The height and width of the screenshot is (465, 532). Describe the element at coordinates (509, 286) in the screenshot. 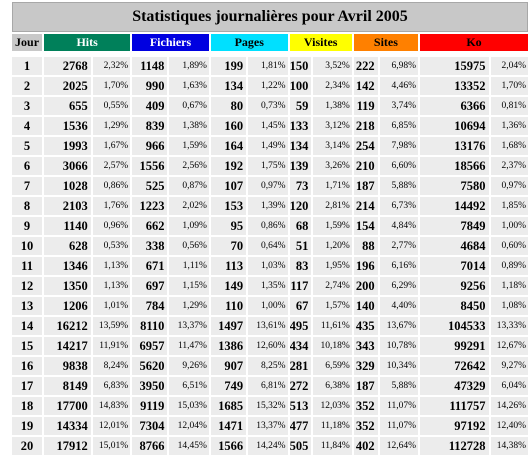

I see `ko-percent-cell: 1,18%` at that location.